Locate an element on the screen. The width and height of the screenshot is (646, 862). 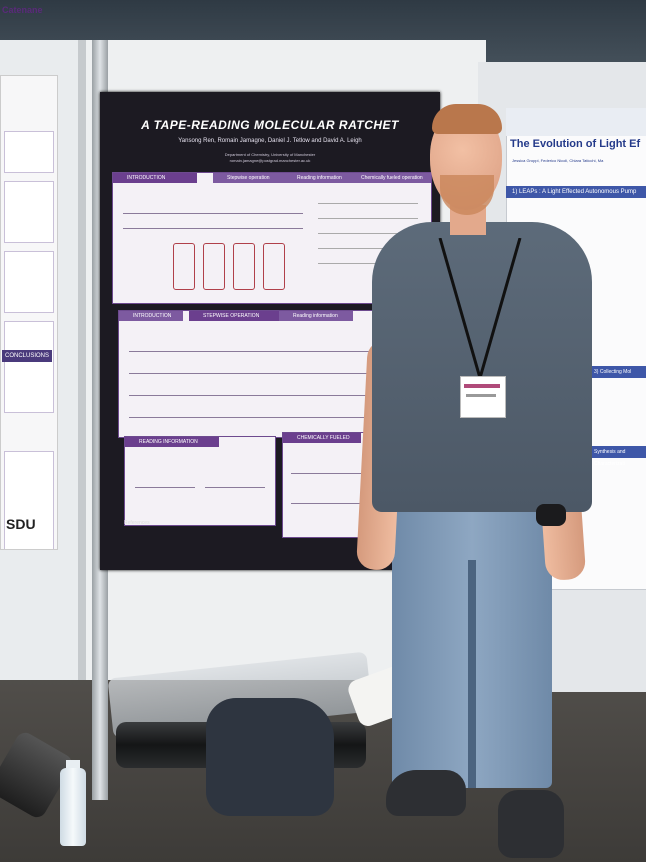
poster-section-chemically: CHEMICALLY FUELED is located at coordinates (326, 485).